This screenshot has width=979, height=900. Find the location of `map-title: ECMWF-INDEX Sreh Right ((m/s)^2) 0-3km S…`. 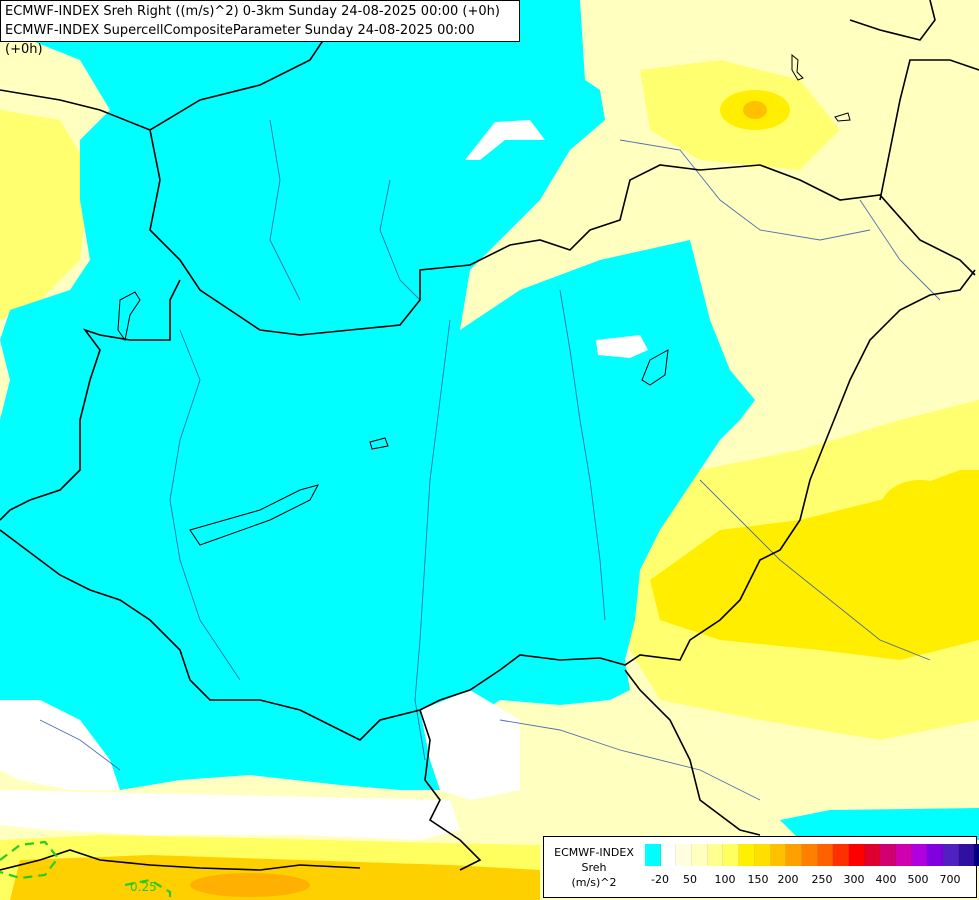

map-title: ECMWF-INDEX Sreh Right ((m/s)^2) 0-3km S… is located at coordinates (260, 28).